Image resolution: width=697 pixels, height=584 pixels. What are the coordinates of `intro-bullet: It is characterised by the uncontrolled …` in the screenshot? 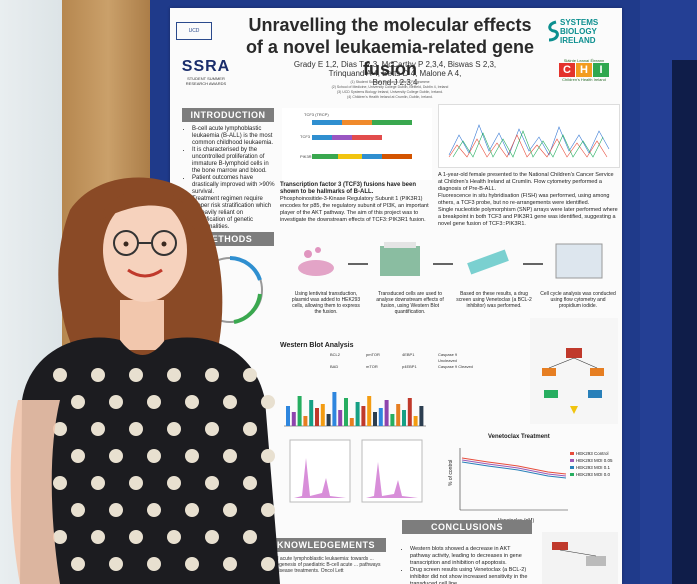 It's located at (234, 161).